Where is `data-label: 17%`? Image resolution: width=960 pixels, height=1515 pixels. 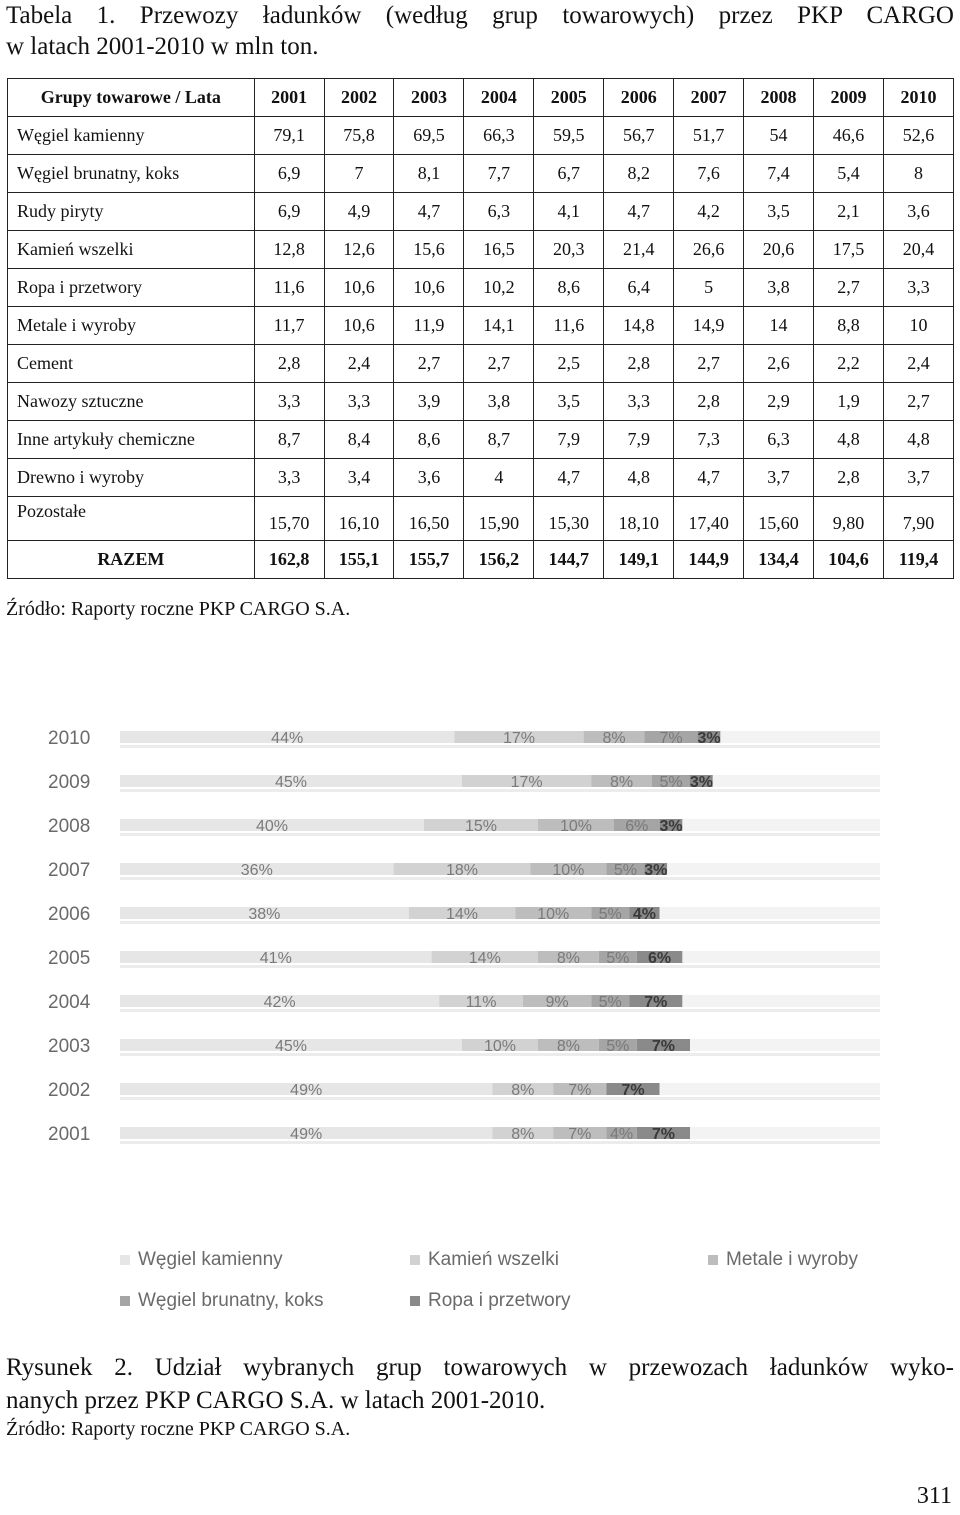
data-label: 17% is located at coordinates (527, 782).